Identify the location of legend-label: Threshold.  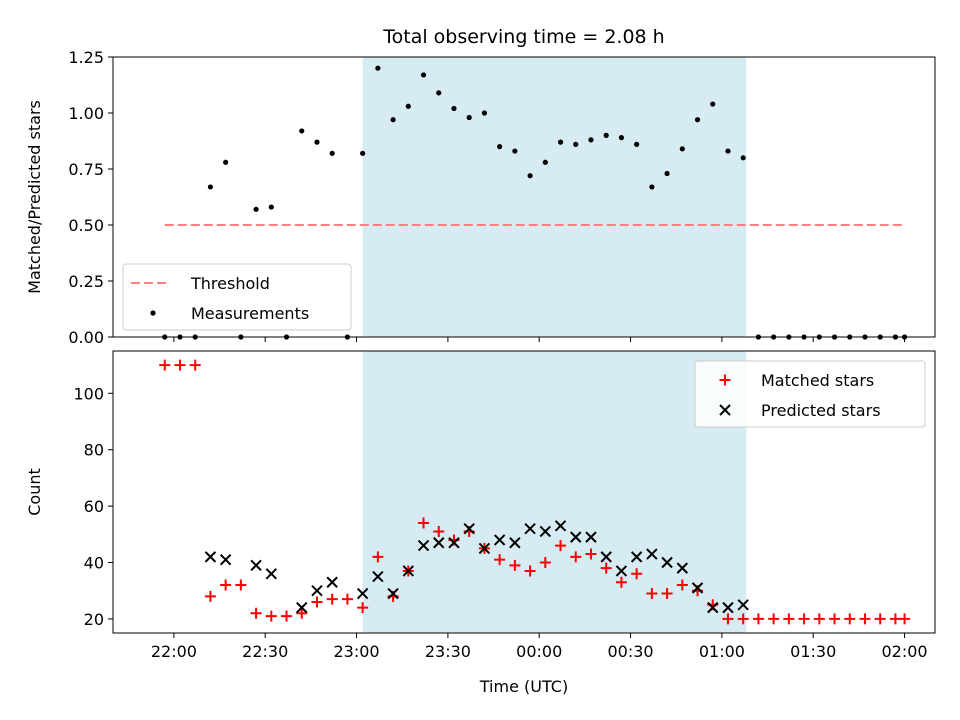
(230, 283).